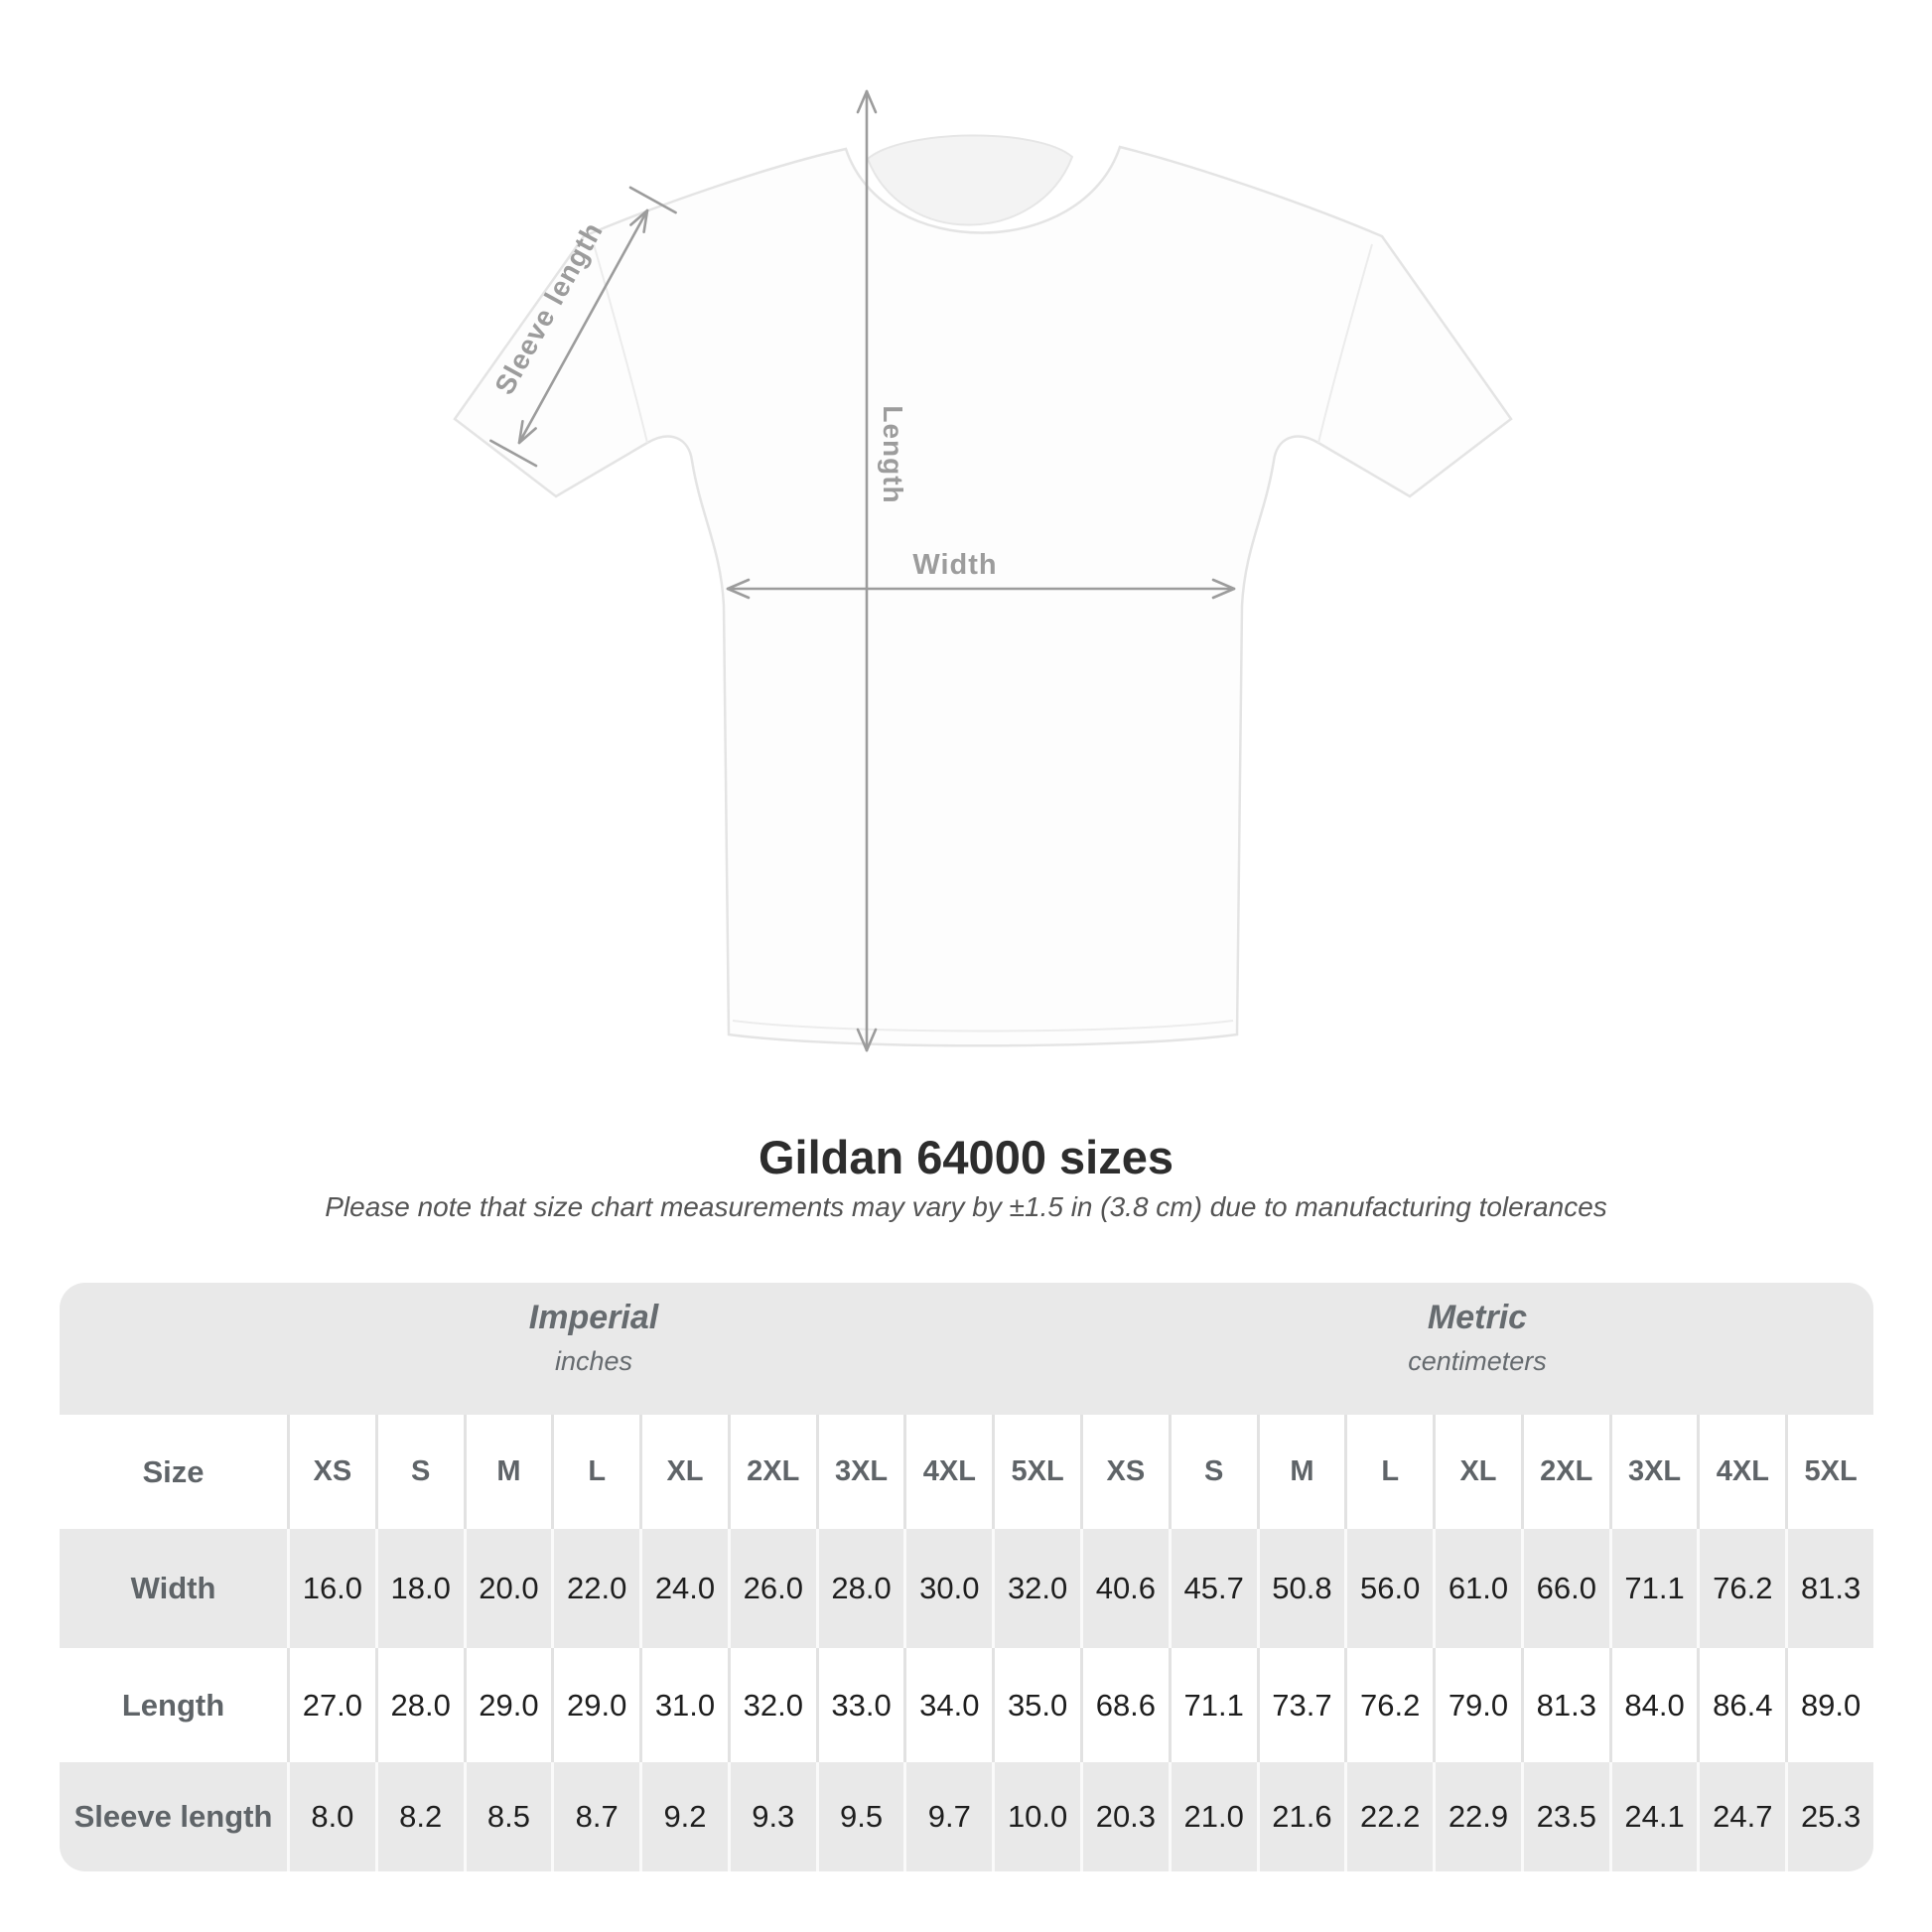 The height and width of the screenshot is (1932, 1932). Describe the element at coordinates (1653, 1705) in the screenshot. I see `value-cell: 84.0` at that location.